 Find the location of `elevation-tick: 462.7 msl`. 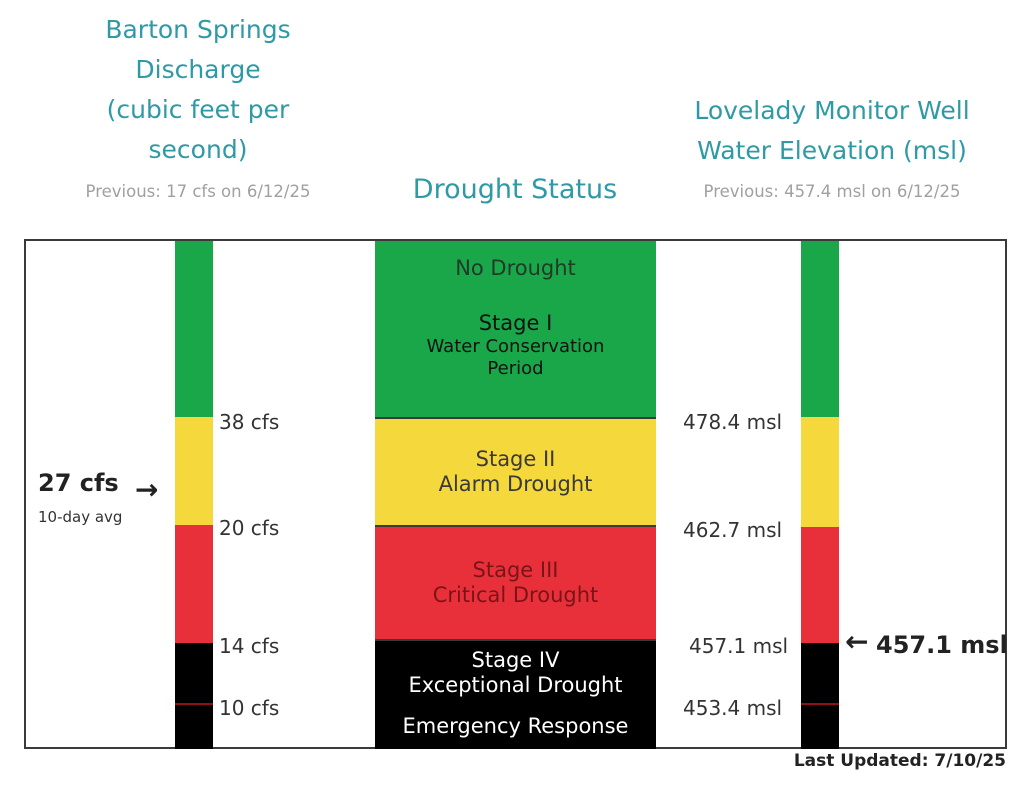

elevation-tick: 462.7 msl is located at coordinates (733, 530).